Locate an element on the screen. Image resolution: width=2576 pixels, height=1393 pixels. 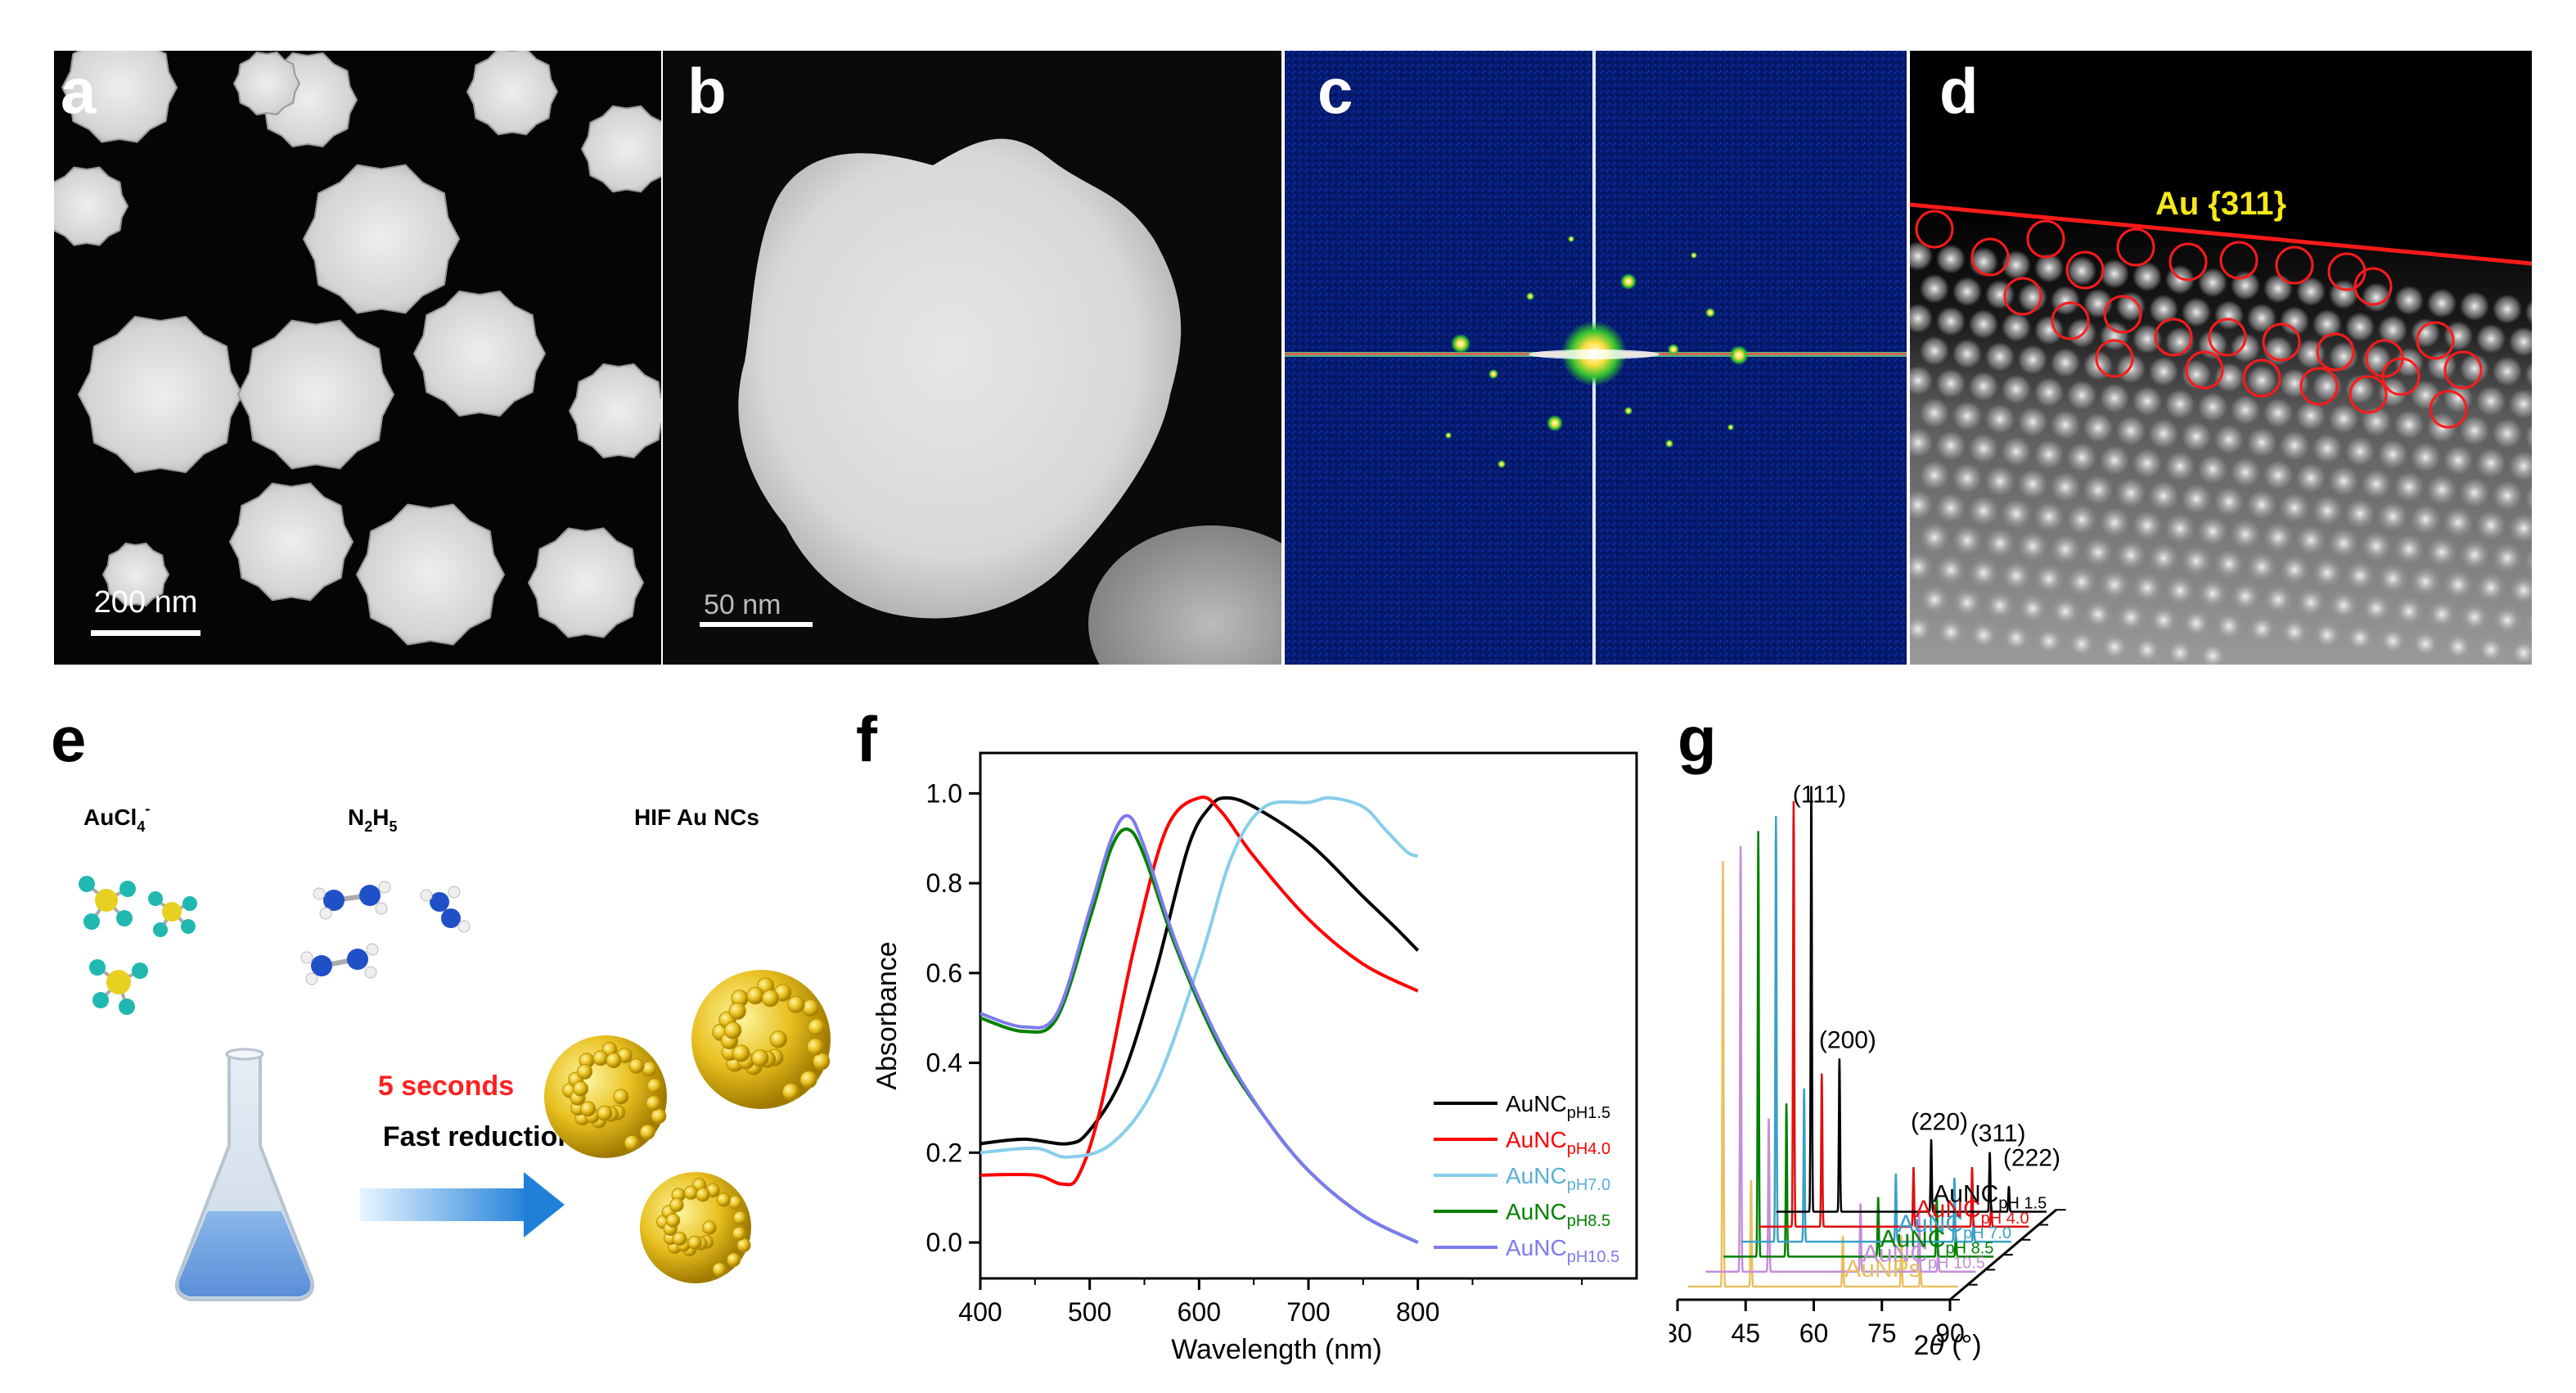
panel-letter-f: f is located at coordinates (866, 739).